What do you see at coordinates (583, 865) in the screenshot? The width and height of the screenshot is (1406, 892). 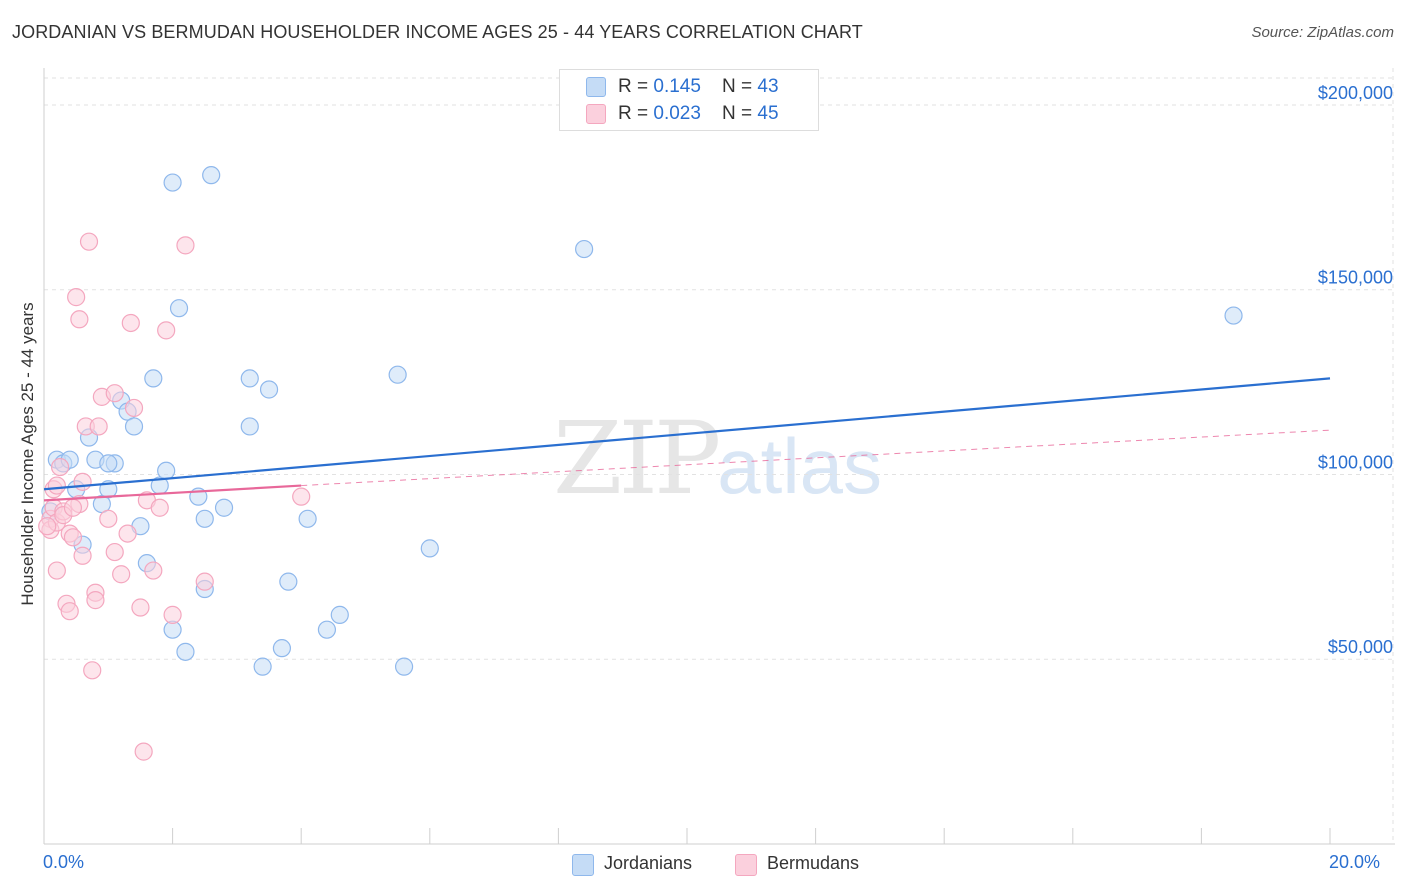 I see `bottom-legend-swatch-jordanians` at bounding box center [583, 865].